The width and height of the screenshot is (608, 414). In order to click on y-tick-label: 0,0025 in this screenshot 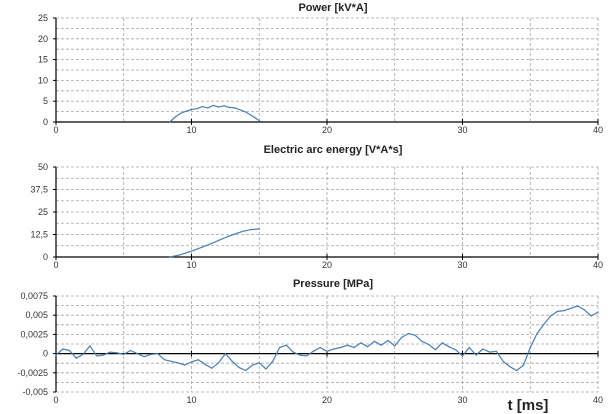, I will do `click(34, 334)`.